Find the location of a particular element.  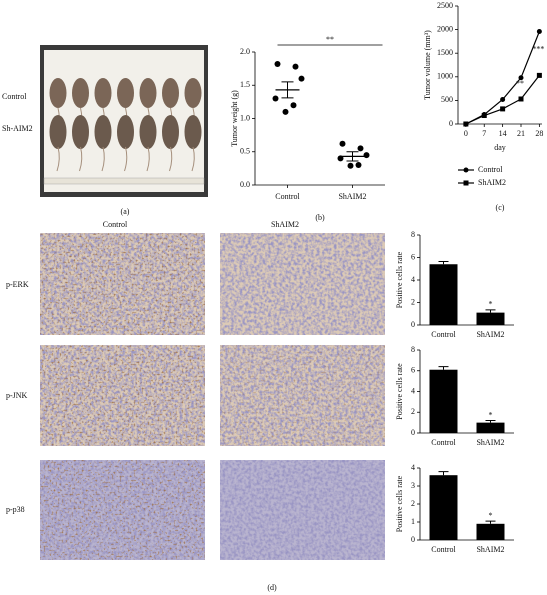

y-tick-label: 2000 is located at coordinates (445, 28).